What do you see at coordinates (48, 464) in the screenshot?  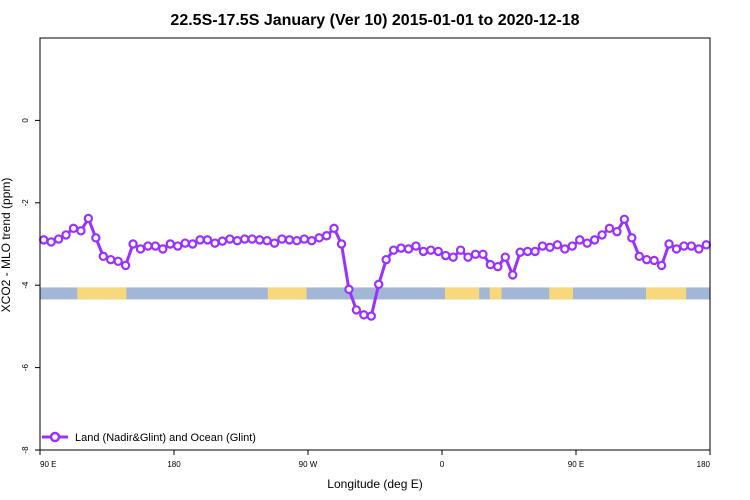 I see `x-tick-label: 90 E` at bounding box center [48, 464].